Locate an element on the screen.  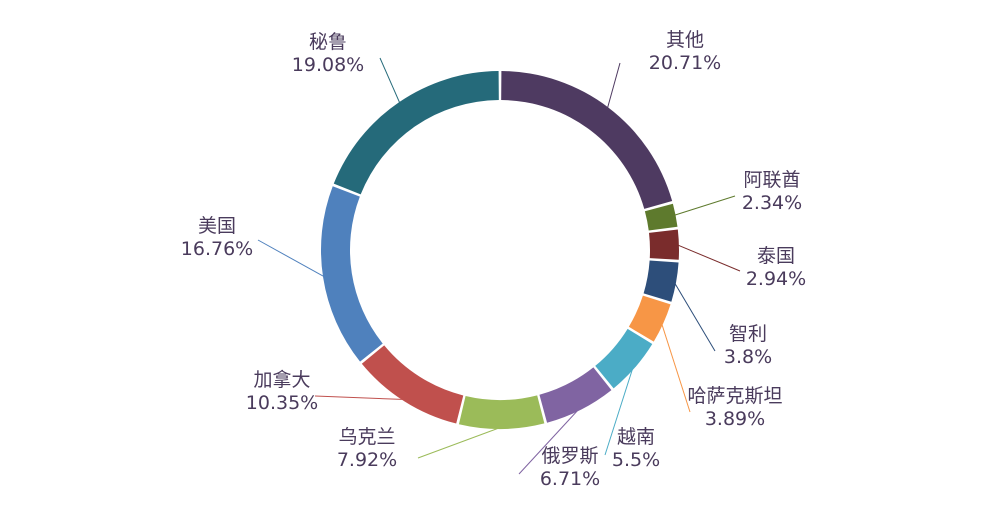
slice-percent-2: 2.94% is located at coordinates (776, 279).